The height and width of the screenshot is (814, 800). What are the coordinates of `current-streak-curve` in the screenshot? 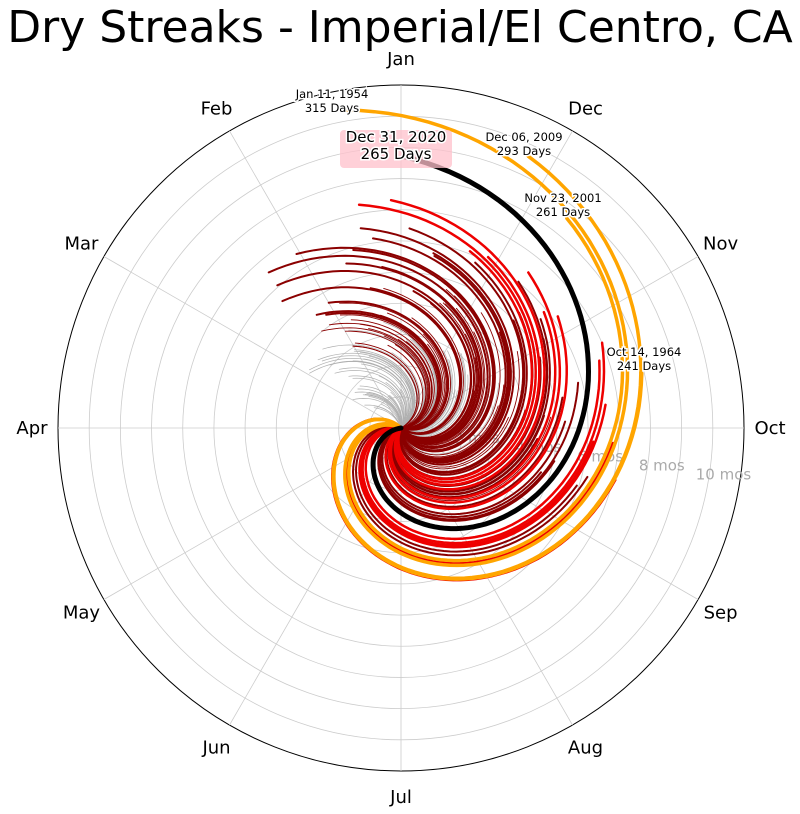 It's located at (481, 343).